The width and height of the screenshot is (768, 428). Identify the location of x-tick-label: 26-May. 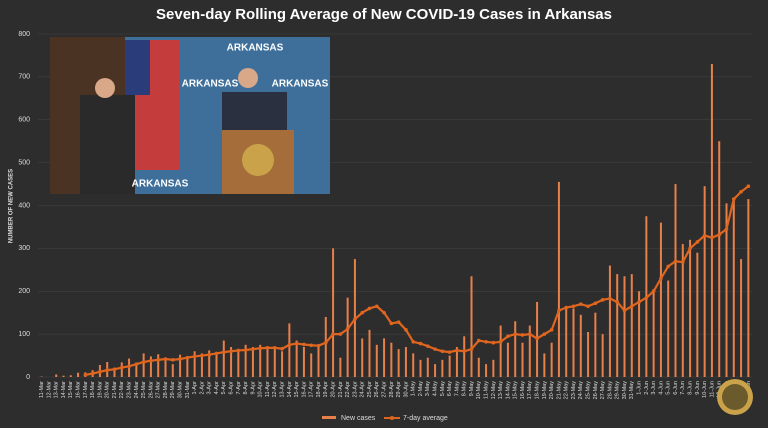
(596, 390).